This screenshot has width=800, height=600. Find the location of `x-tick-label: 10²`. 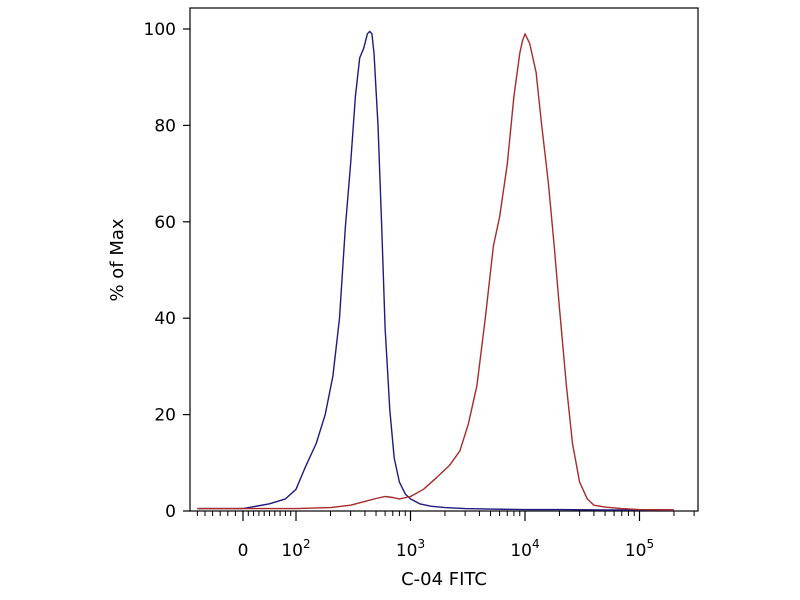

x-tick-label: 10² is located at coordinates (295, 549).